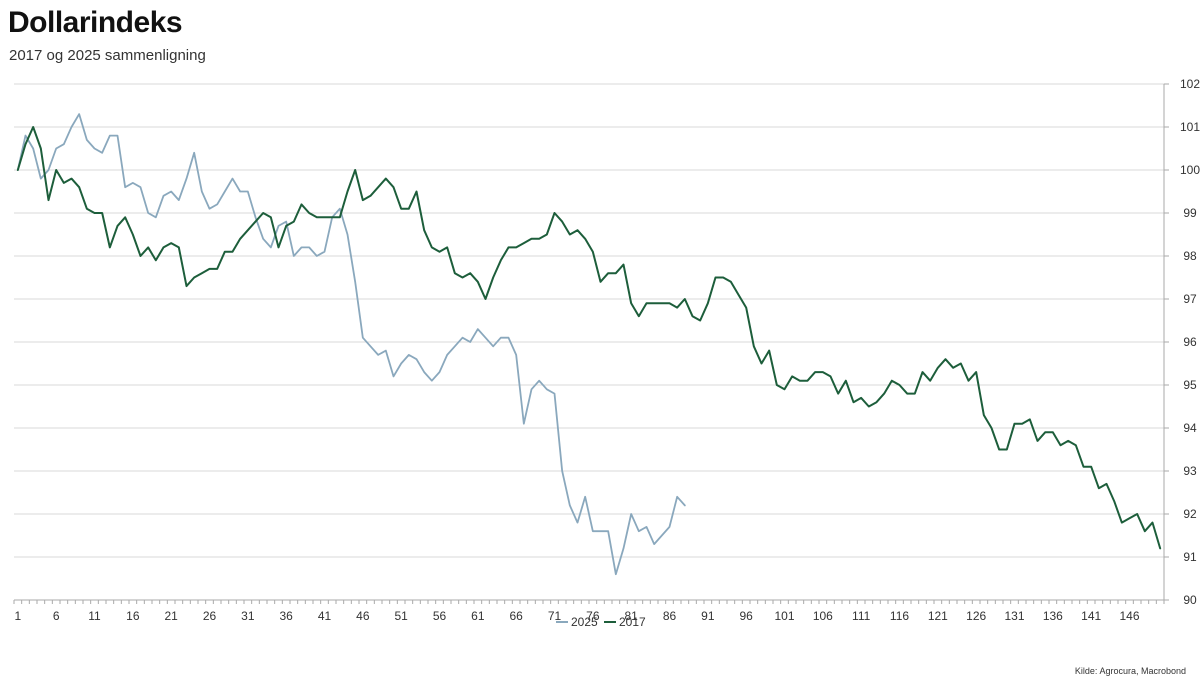 The height and width of the screenshot is (688, 1200). I want to click on x-tick-label: 71, so click(555, 616).